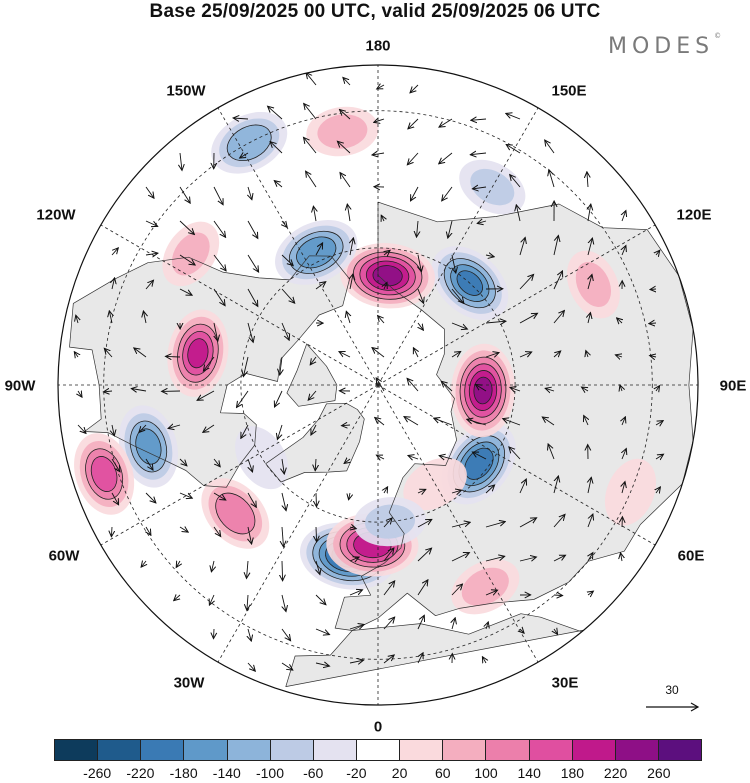  What do you see at coordinates (226, 773) in the screenshot?
I see `colorbar-tick-label: -140` at bounding box center [226, 773].